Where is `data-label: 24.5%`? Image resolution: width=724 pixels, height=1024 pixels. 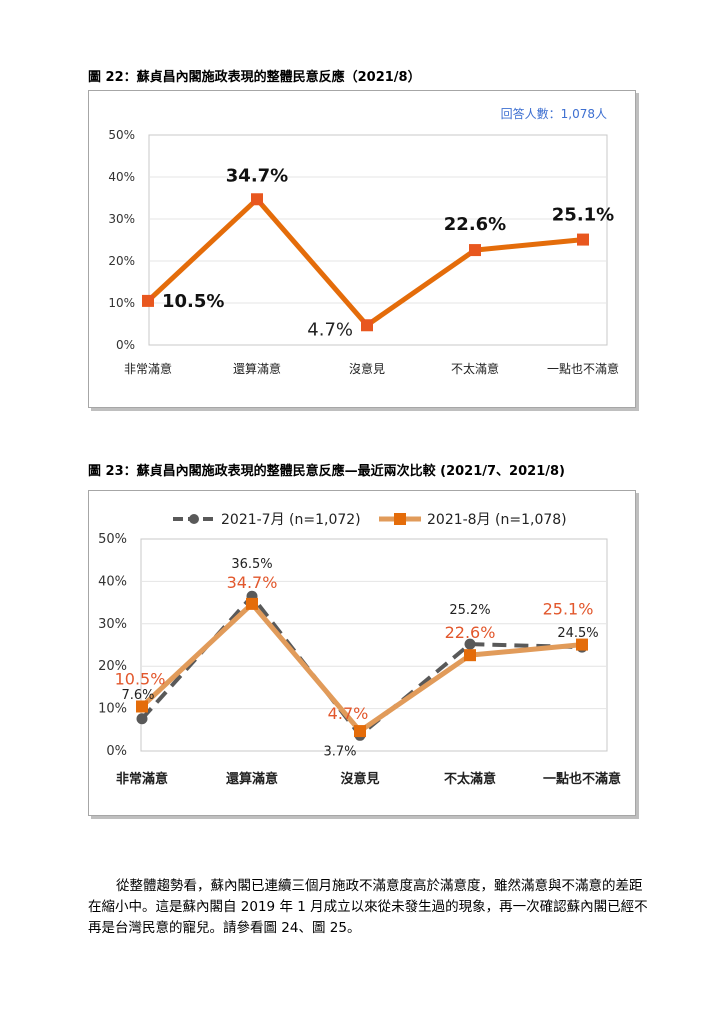
data-label: 24.5% is located at coordinates (577, 633).